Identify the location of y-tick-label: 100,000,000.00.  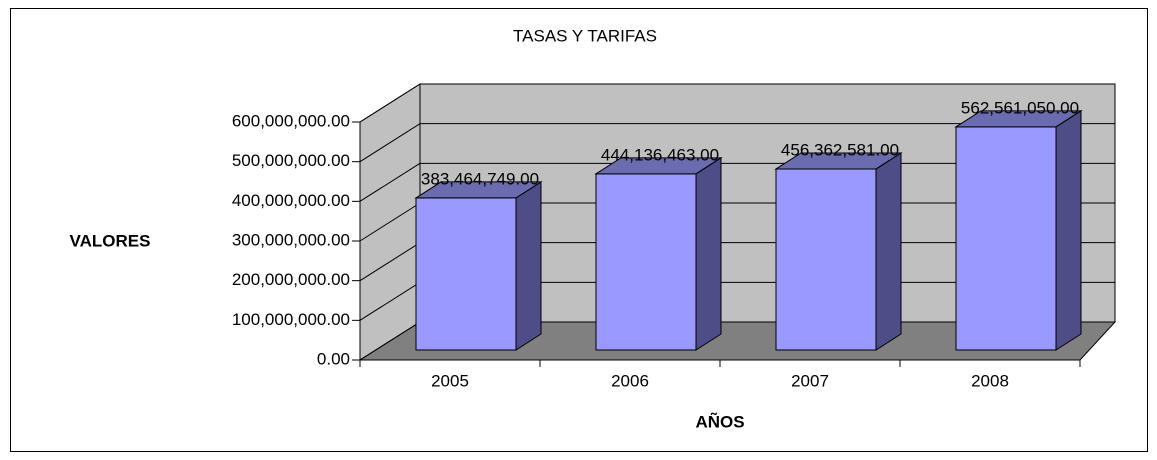
(291, 319).